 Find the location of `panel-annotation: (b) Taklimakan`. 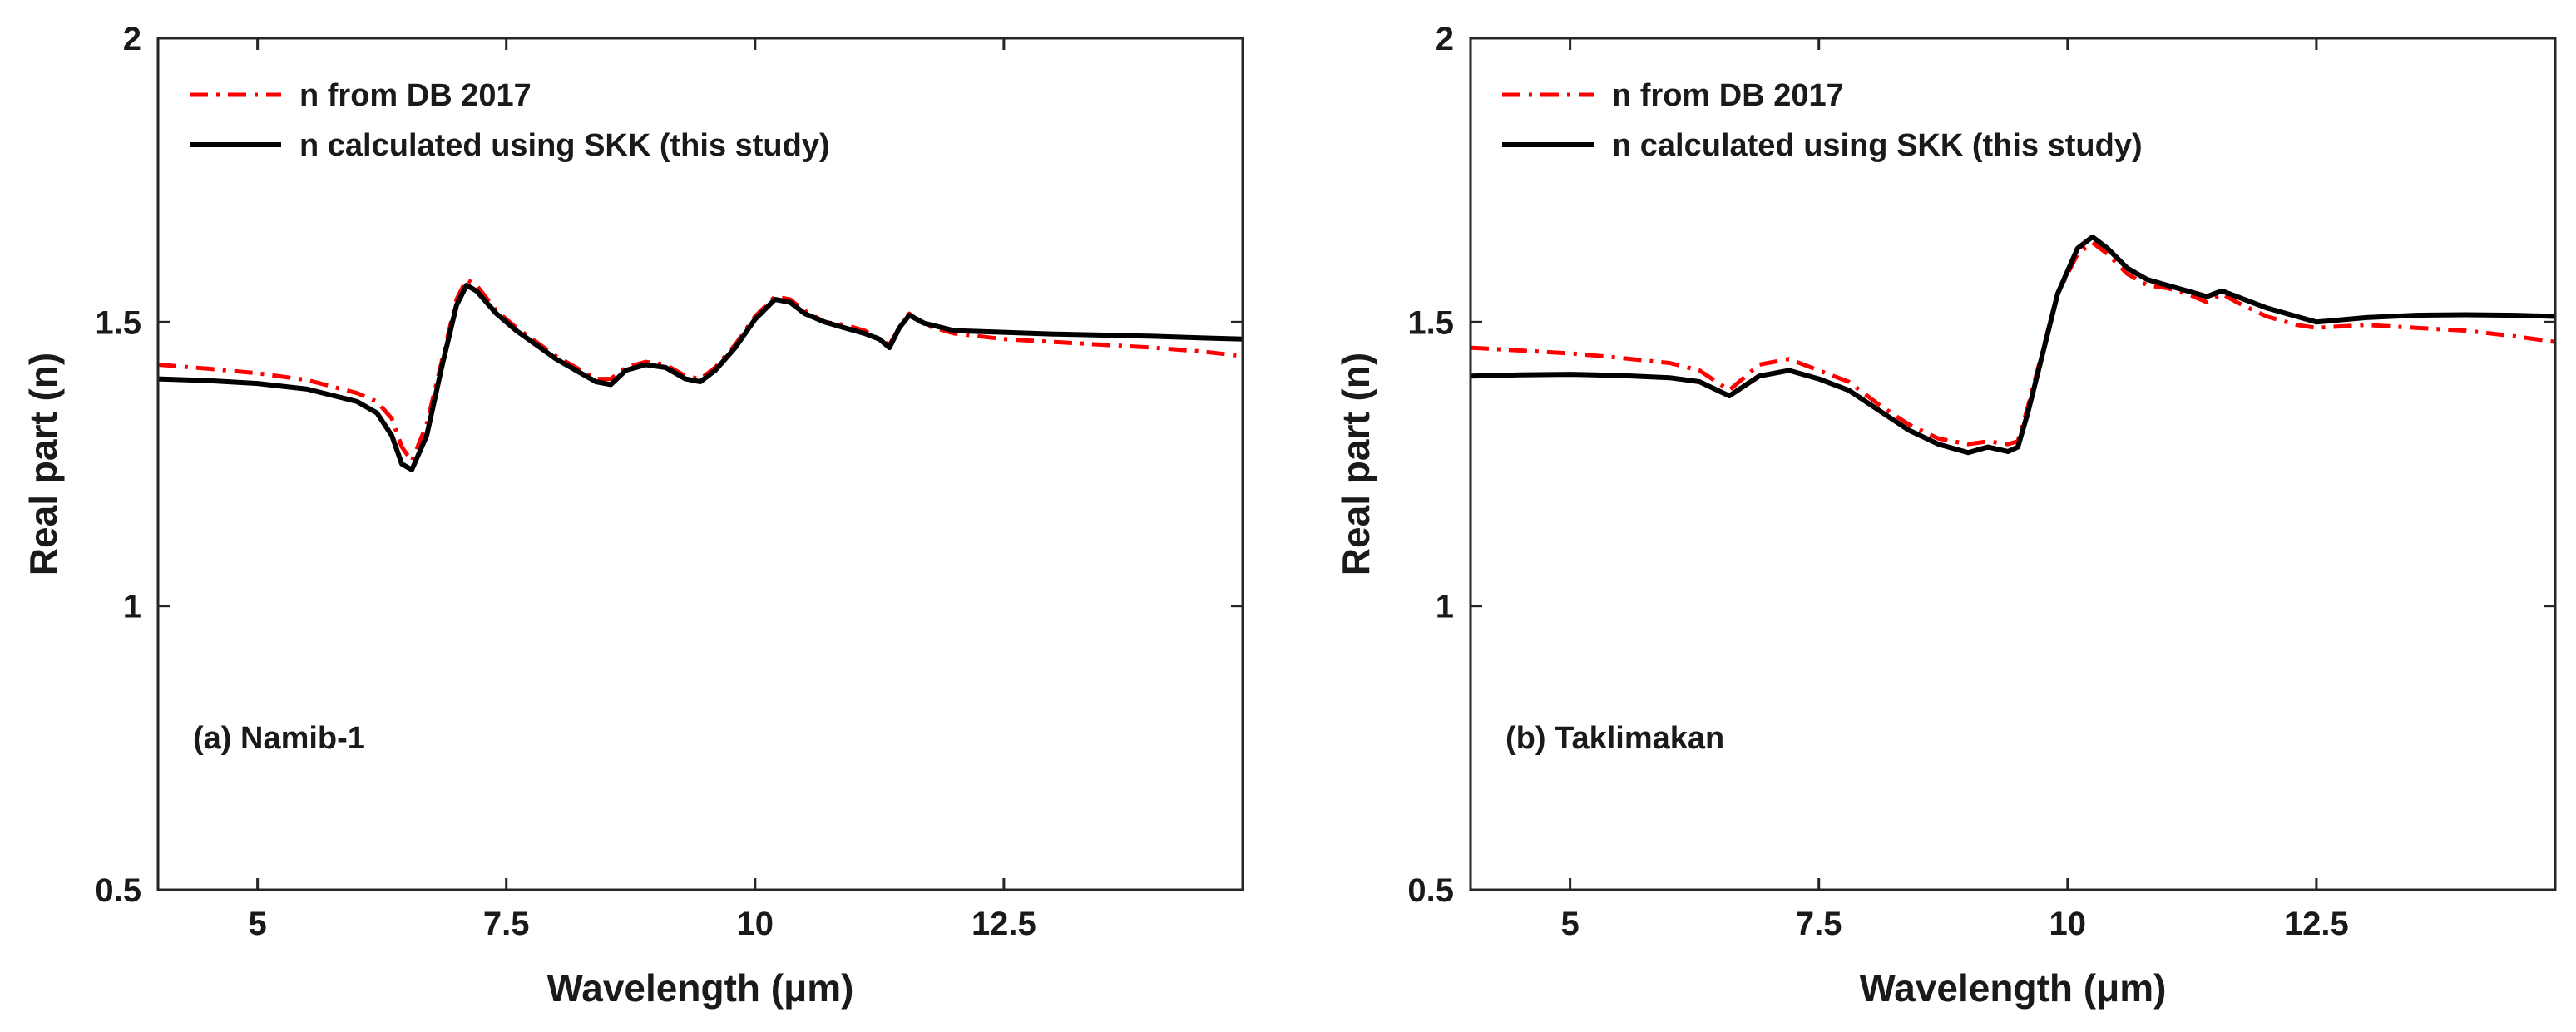

panel-annotation: (b) Taklimakan is located at coordinates (1615, 738).